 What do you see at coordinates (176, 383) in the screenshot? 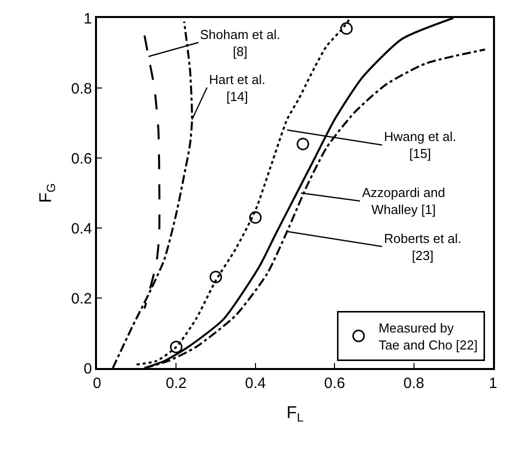
I see `x-tick-label: 0.2` at bounding box center [176, 383].